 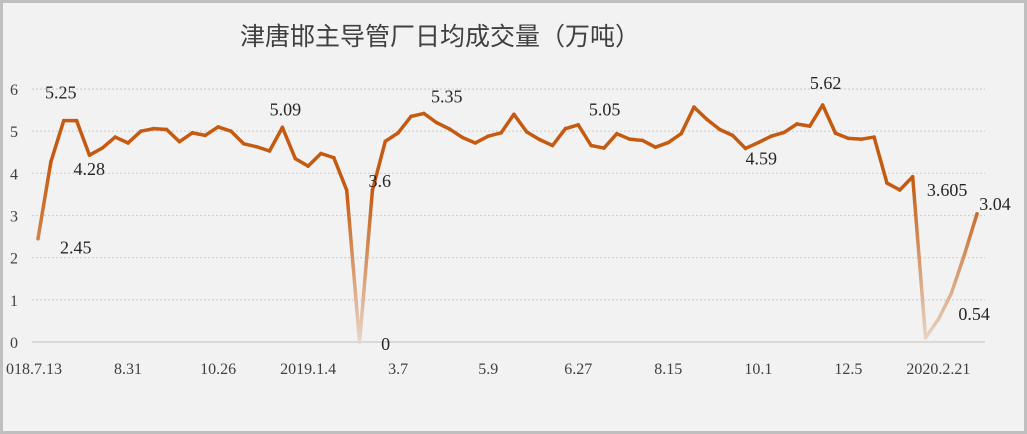 I want to click on y-tick-label: 3, so click(x=14, y=217).